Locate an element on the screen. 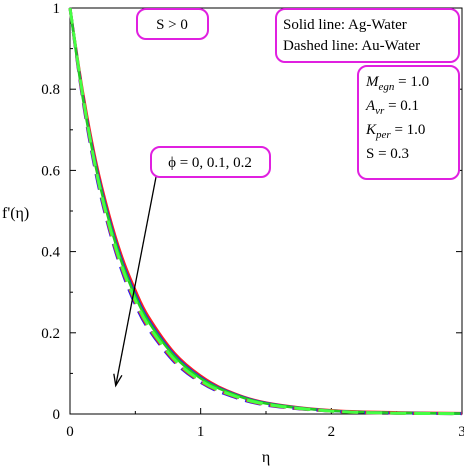 Image resolution: width=464 pixels, height=466 pixels. x-tick-label: 0 is located at coordinates (70, 432).